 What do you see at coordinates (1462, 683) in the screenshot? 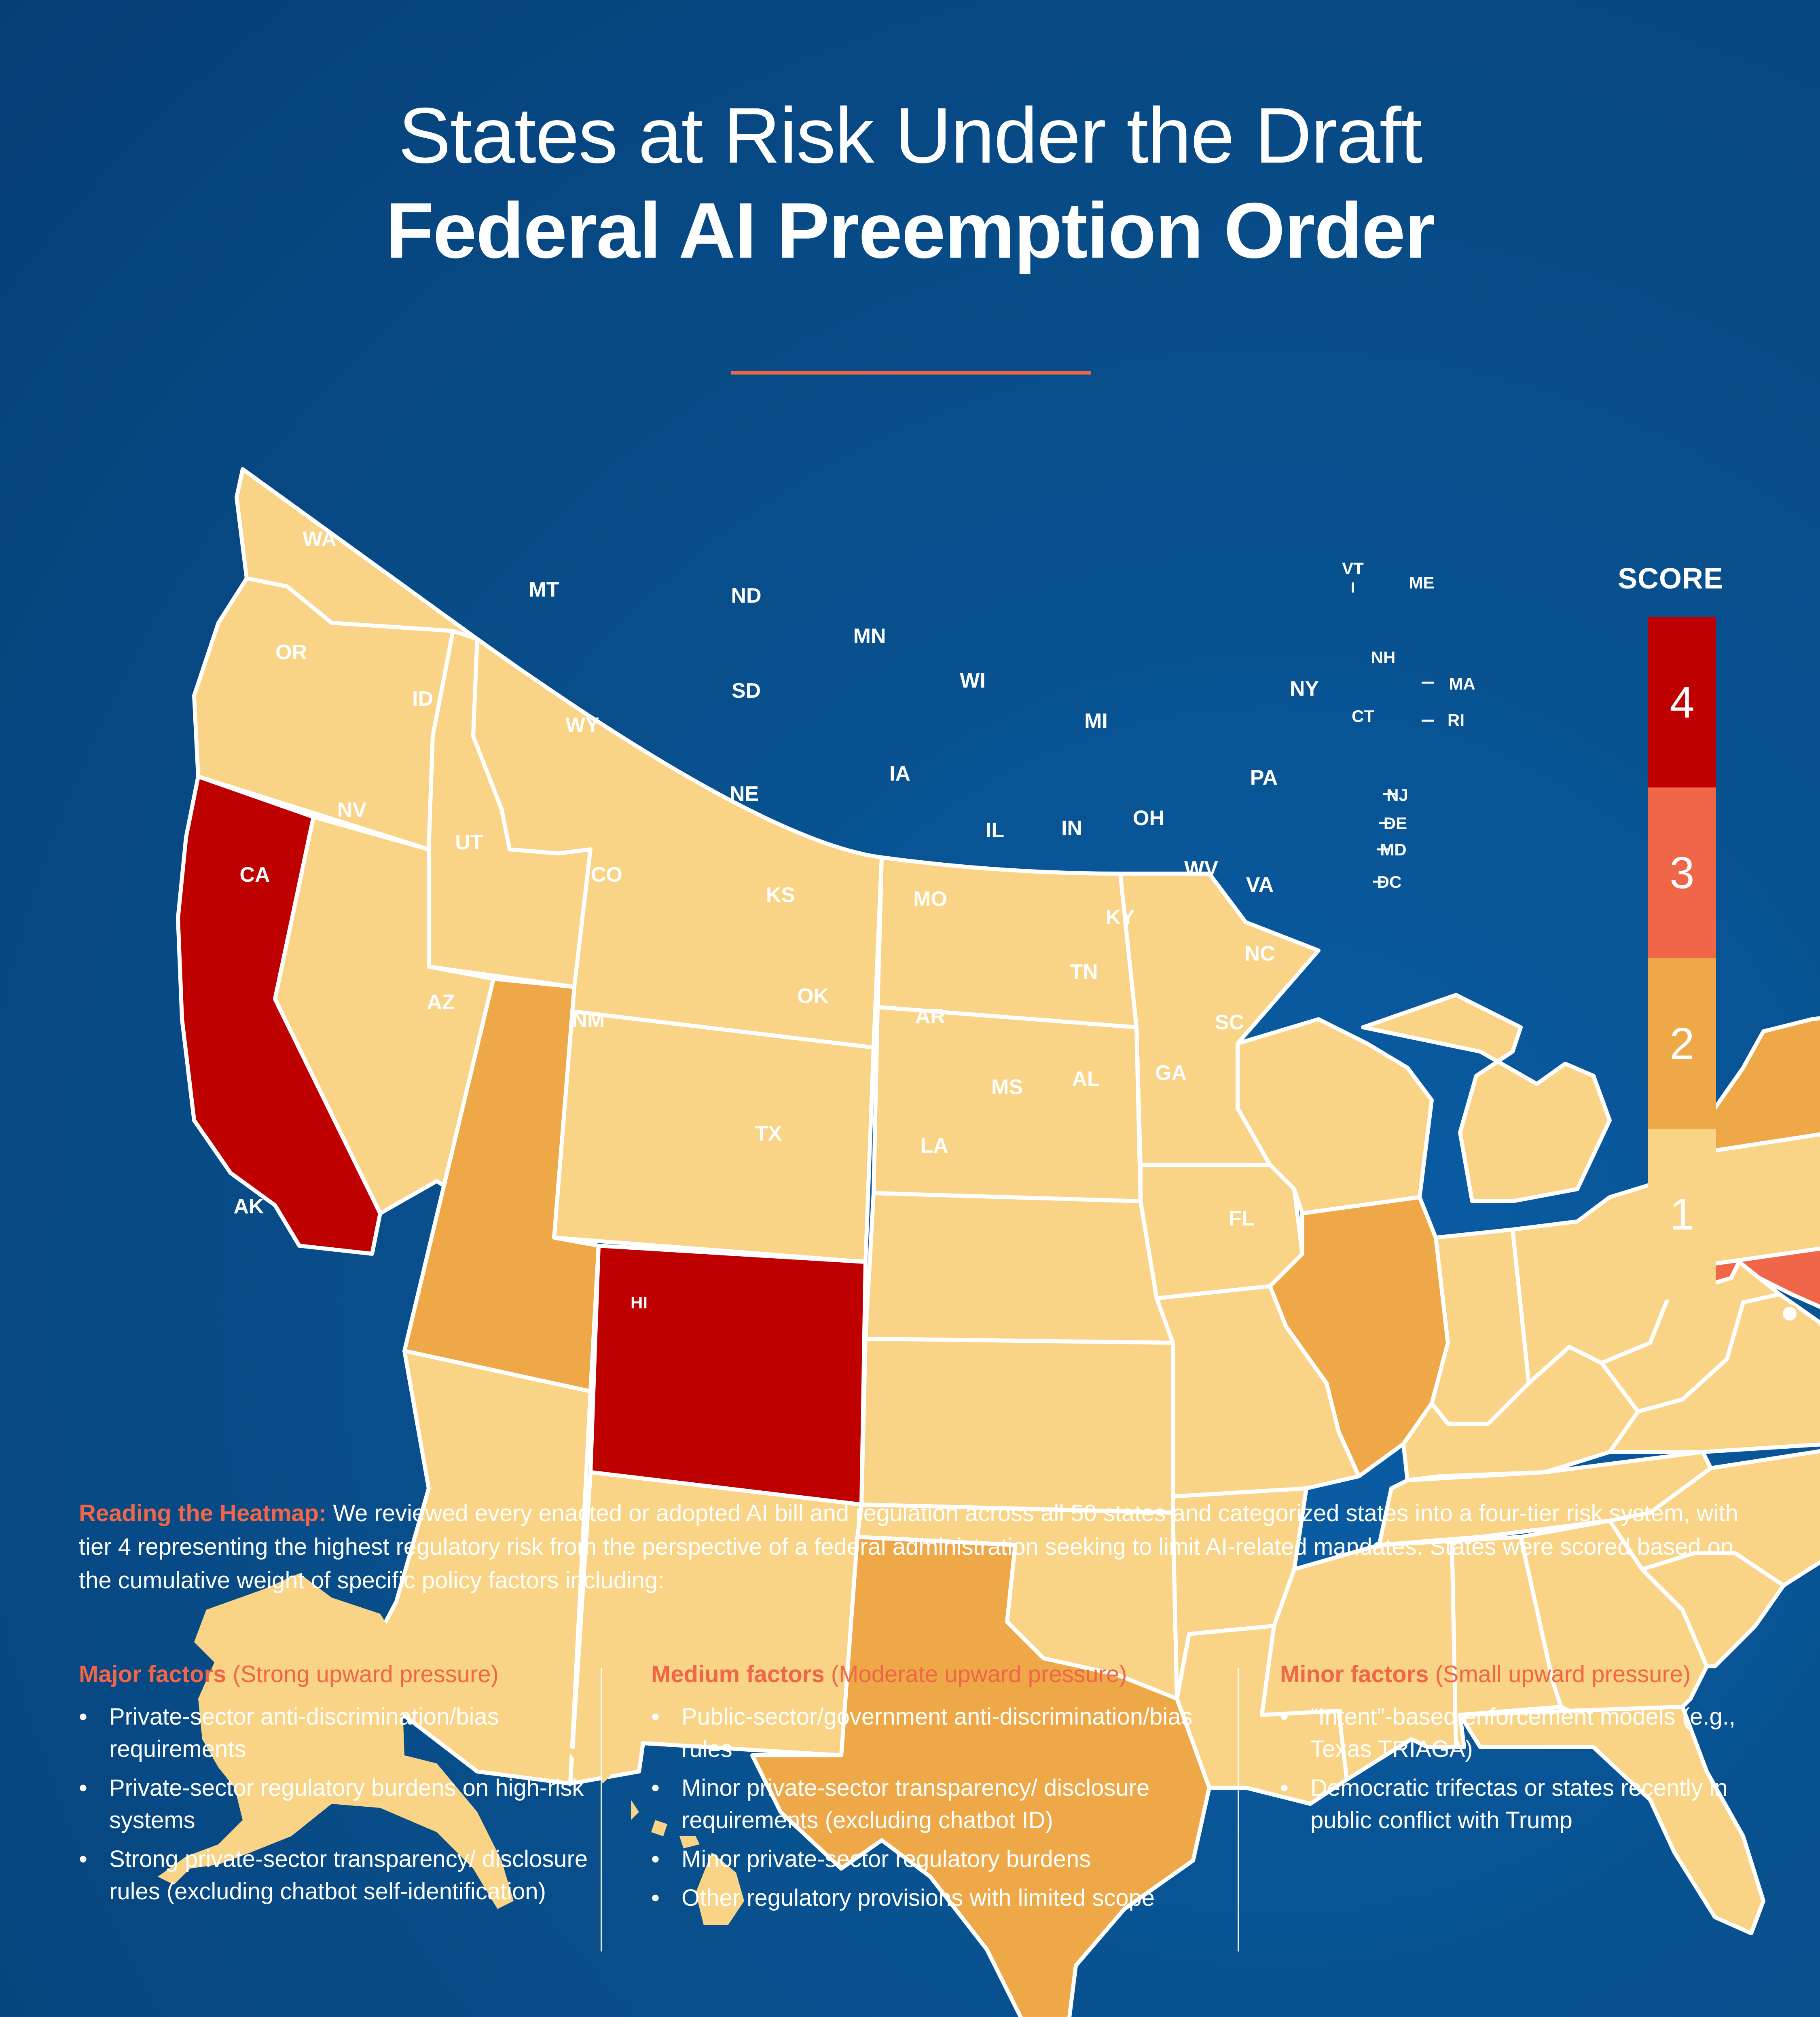
I see `label-MA: MA` at bounding box center [1462, 683].